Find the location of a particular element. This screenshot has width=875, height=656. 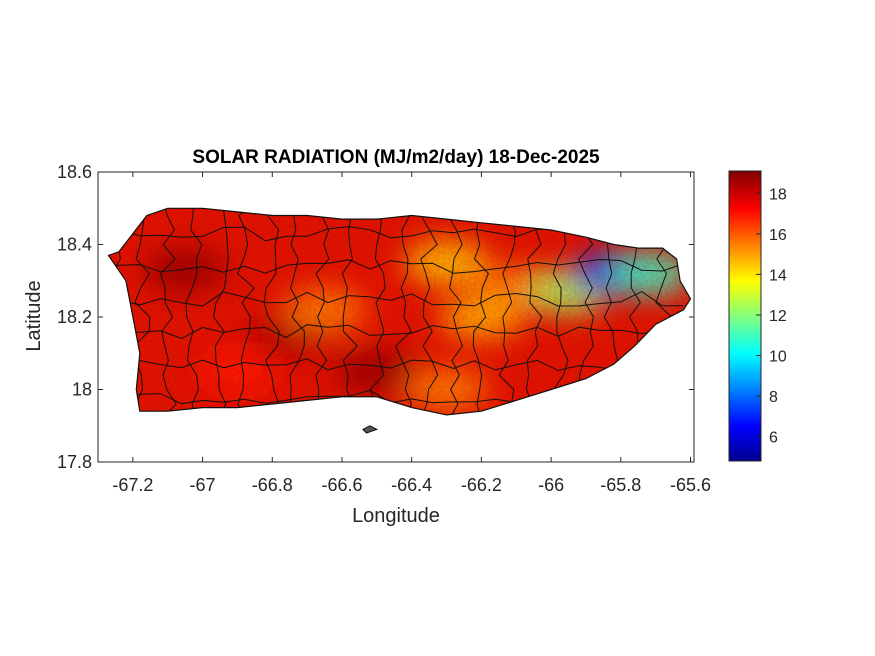

colorbar-tick-label: 6 is located at coordinates (773, 438).